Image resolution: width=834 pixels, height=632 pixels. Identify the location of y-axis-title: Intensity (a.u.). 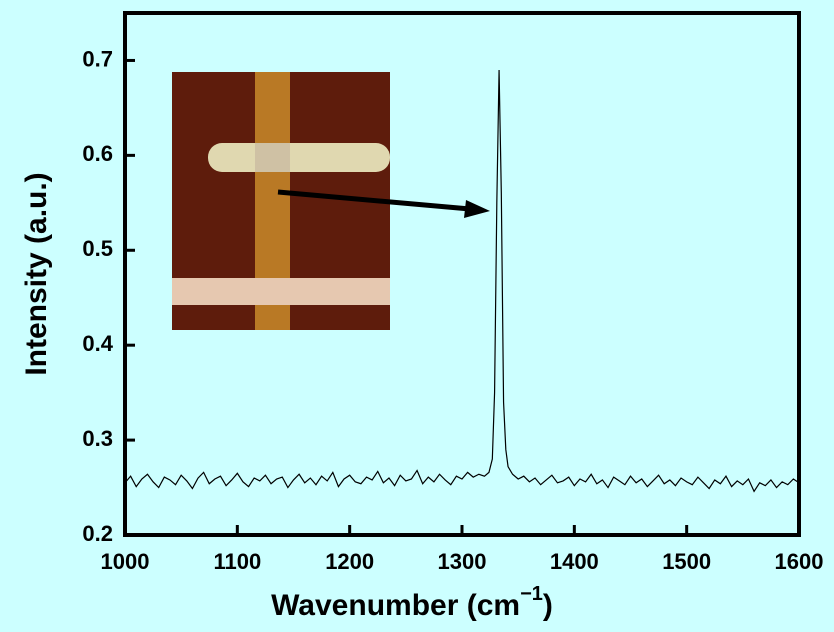
(36, 273).